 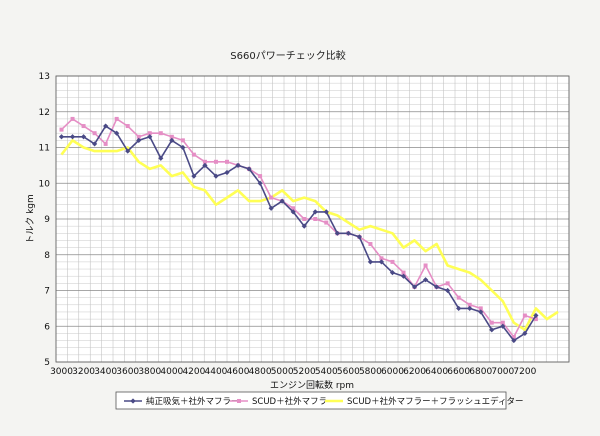 What do you see at coordinates (47, 327) in the screenshot?
I see `y-tick-label: 6` at bounding box center [47, 327].